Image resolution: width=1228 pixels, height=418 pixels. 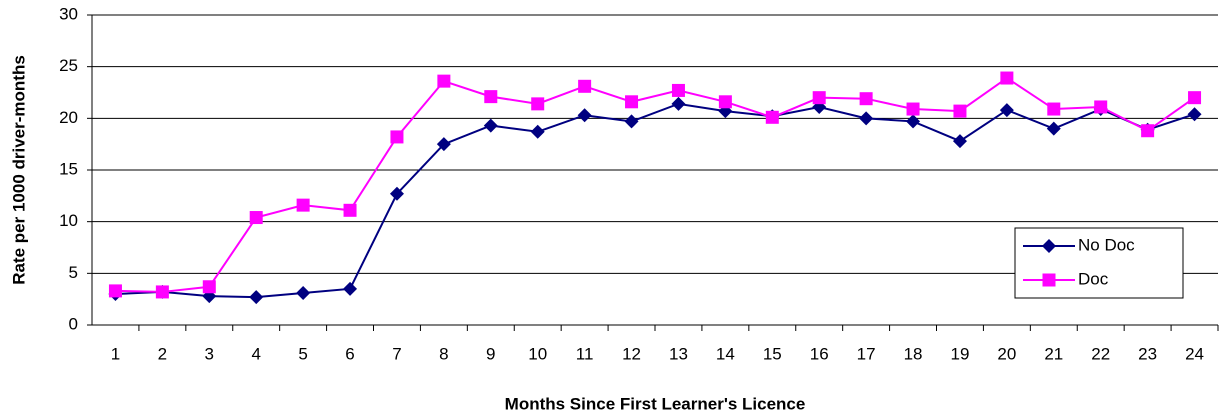 I want to click on x-tick-label: 12, so click(x=631, y=353).